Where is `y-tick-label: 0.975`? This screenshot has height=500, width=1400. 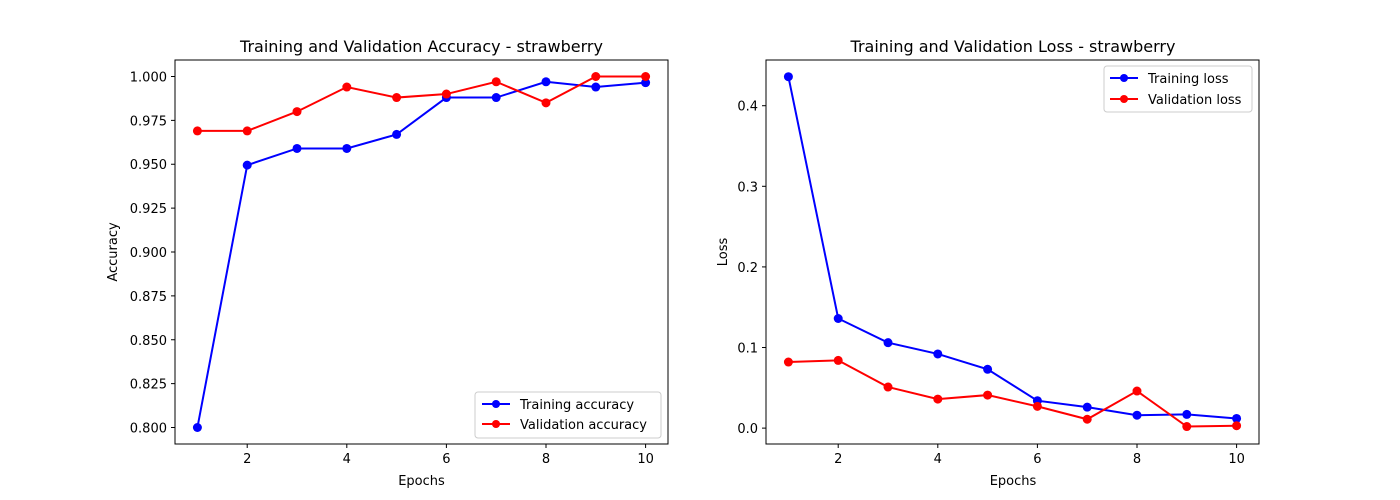 y-tick-label: 0.975 is located at coordinates (148, 121).